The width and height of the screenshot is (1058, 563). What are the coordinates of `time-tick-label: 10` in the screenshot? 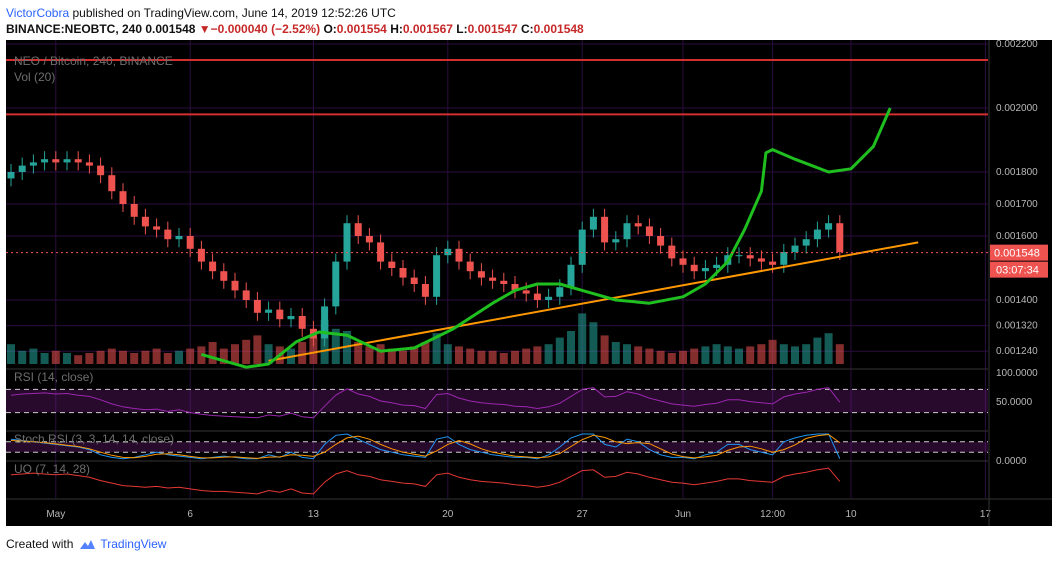 It's located at (851, 514).